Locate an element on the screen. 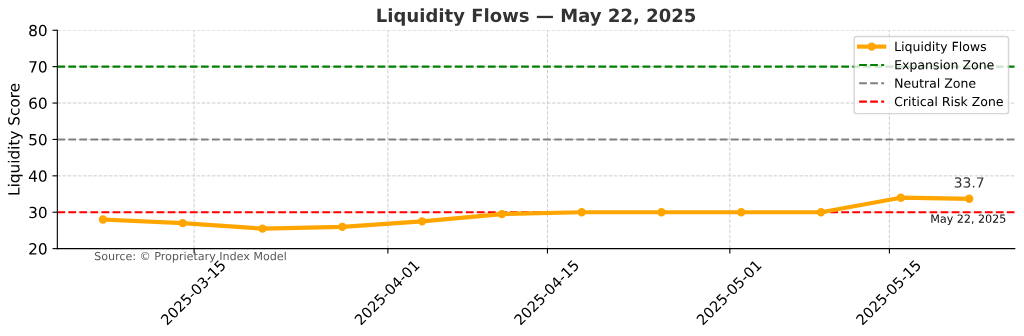  y-tick-label: 40 is located at coordinates (37, 176).